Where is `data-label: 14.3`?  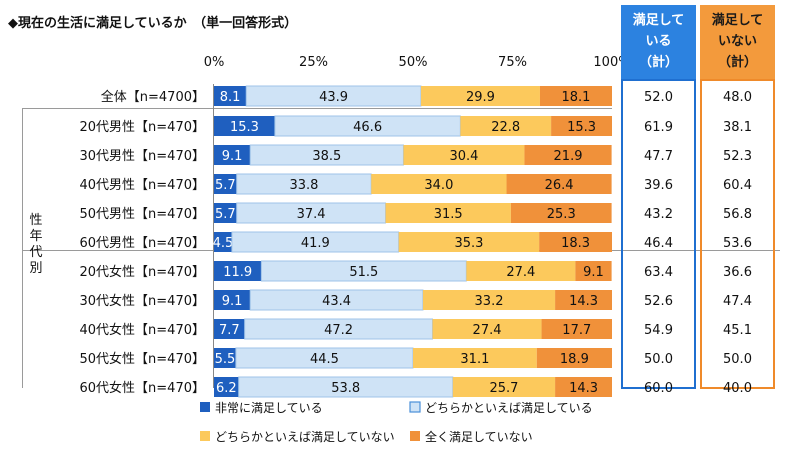 data-label: 14.3 is located at coordinates (583, 388).